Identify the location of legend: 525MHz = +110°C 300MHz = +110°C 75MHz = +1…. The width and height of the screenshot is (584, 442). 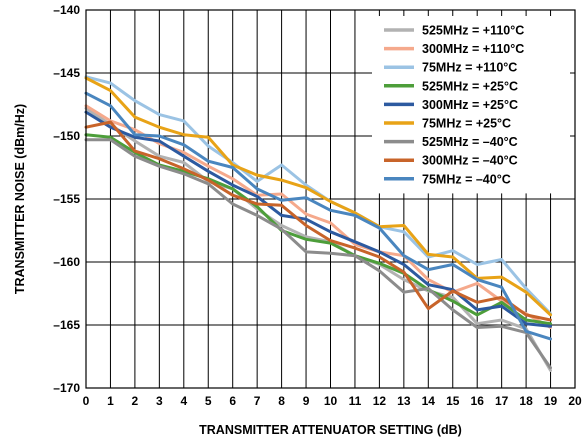
(471, 105).